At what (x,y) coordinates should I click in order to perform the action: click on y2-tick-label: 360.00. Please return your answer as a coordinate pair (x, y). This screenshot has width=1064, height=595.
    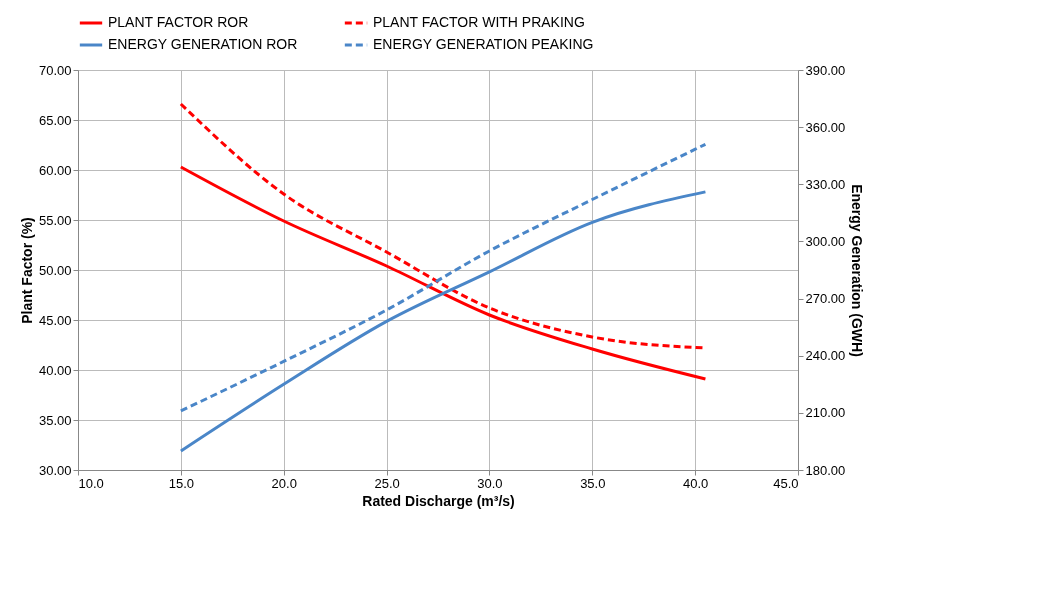
    Looking at the image, I should click on (825, 127).